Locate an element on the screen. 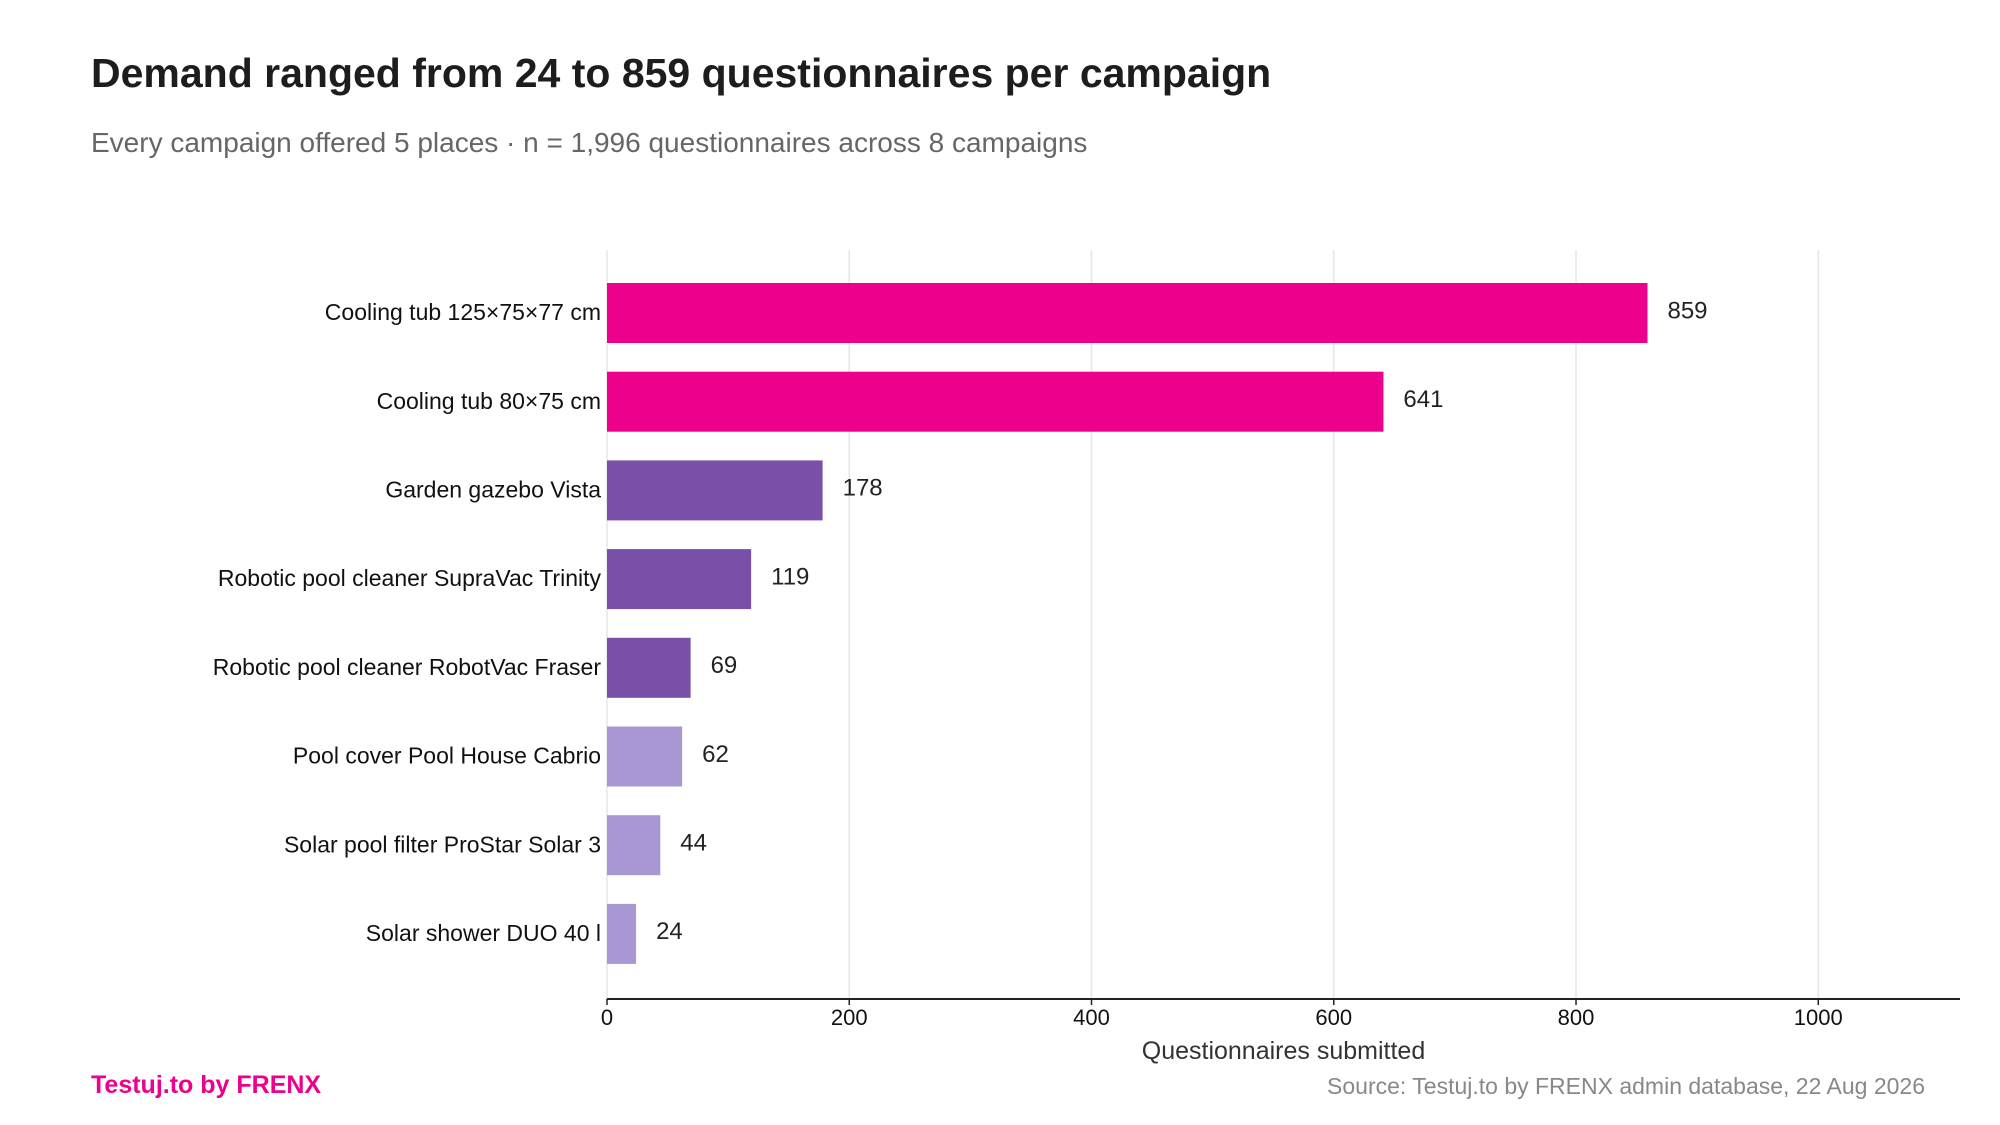  data-label: 119 is located at coordinates (790, 576).